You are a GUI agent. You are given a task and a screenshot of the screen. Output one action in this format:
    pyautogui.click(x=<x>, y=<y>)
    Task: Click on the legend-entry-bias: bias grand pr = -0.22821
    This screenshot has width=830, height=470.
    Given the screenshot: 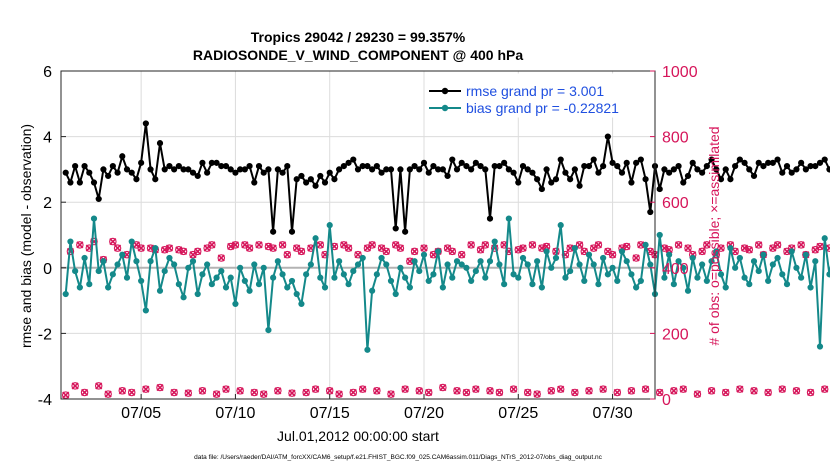 What is the action you would take?
    pyautogui.click(x=524, y=108)
    